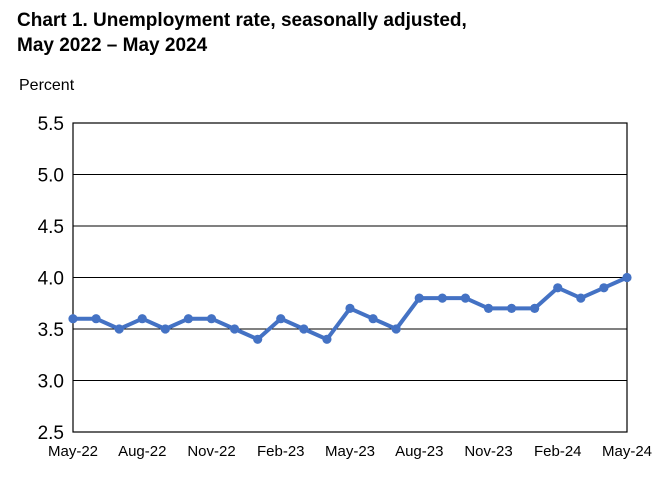 The width and height of the screenshot is (665, 483). What do you see at coordinates (419, 451) in the screenshot?
I see `x-tick-label: Aug-23` at bounding box center [419, 451].